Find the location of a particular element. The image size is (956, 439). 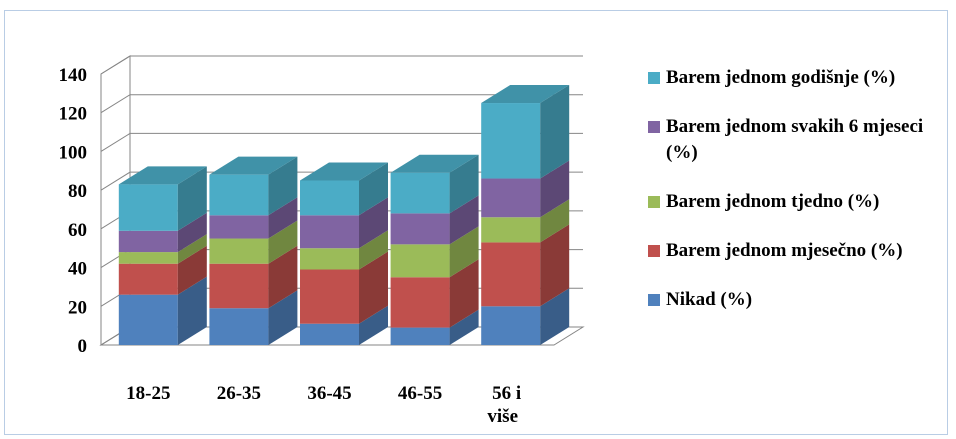

y-tick-label: 120 is located at coordinates (73, 114).